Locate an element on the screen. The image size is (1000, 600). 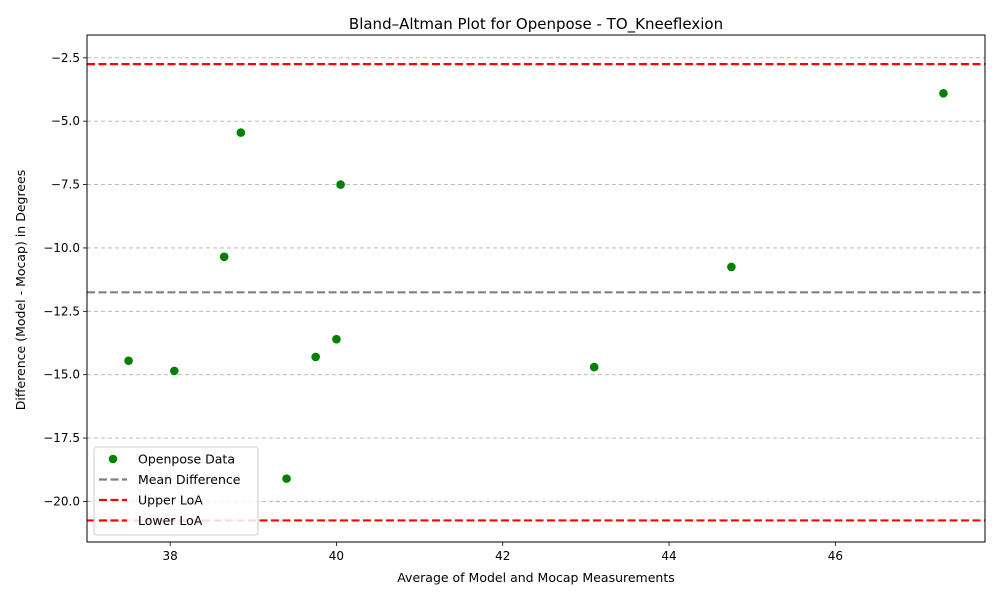
legend-label: Openpose Data is located at coordinates (186, 459).